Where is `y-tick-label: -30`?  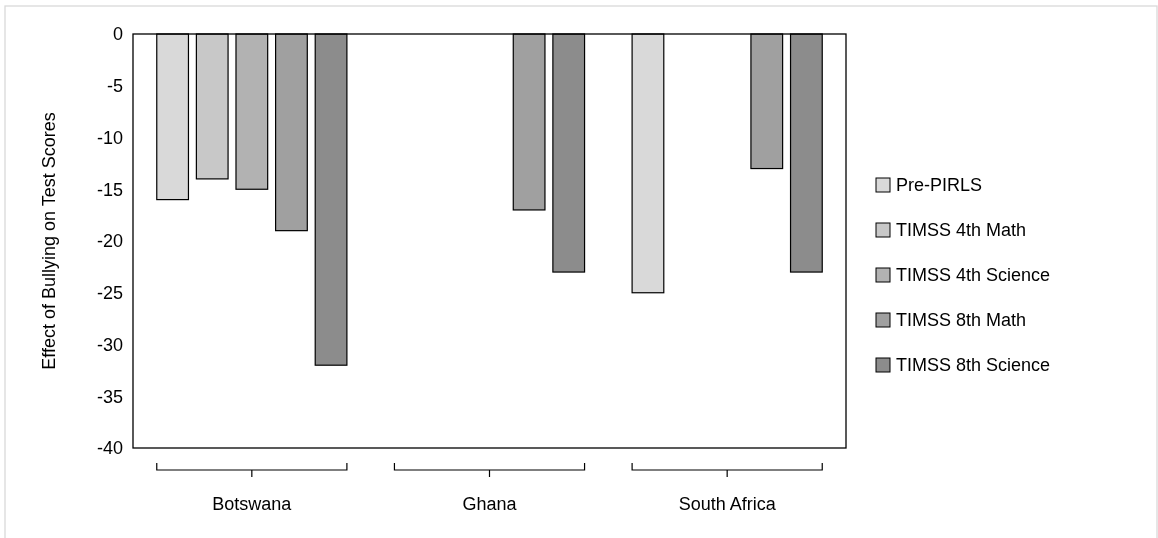 y-tick-label: -30 is located at coordinates (109, 344).